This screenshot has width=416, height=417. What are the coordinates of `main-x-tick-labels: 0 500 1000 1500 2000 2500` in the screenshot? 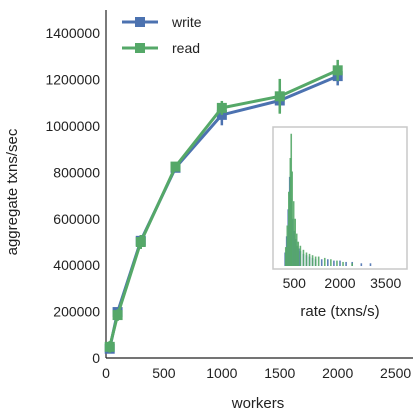 It's located at (256, 373).